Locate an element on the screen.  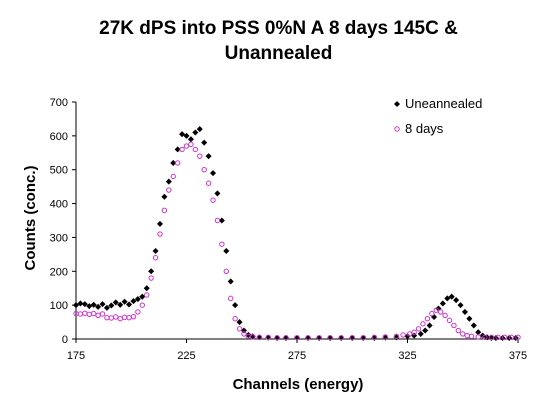
x-tick-label: 225 is located at coordinates (186, 356).